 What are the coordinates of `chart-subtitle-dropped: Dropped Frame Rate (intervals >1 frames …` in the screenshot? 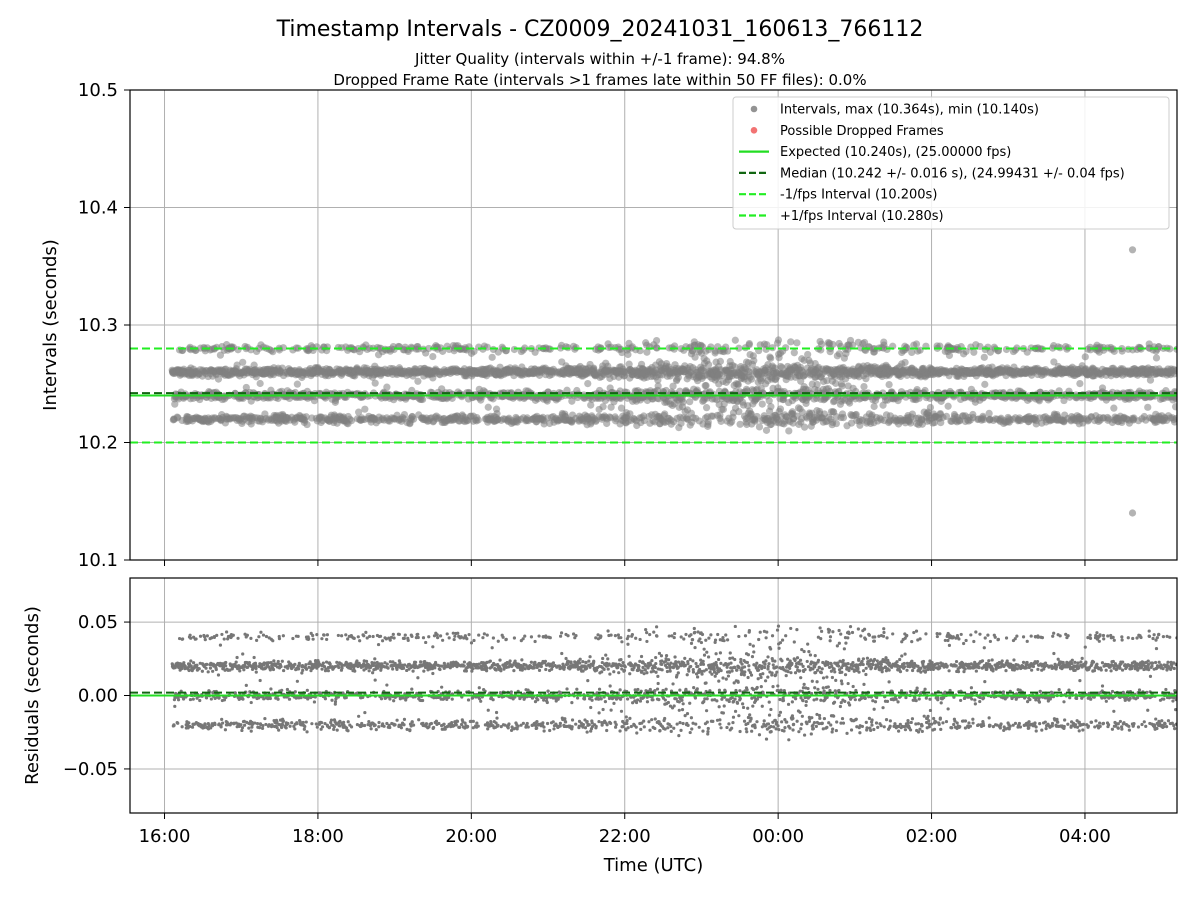 It's located at (599, 80).